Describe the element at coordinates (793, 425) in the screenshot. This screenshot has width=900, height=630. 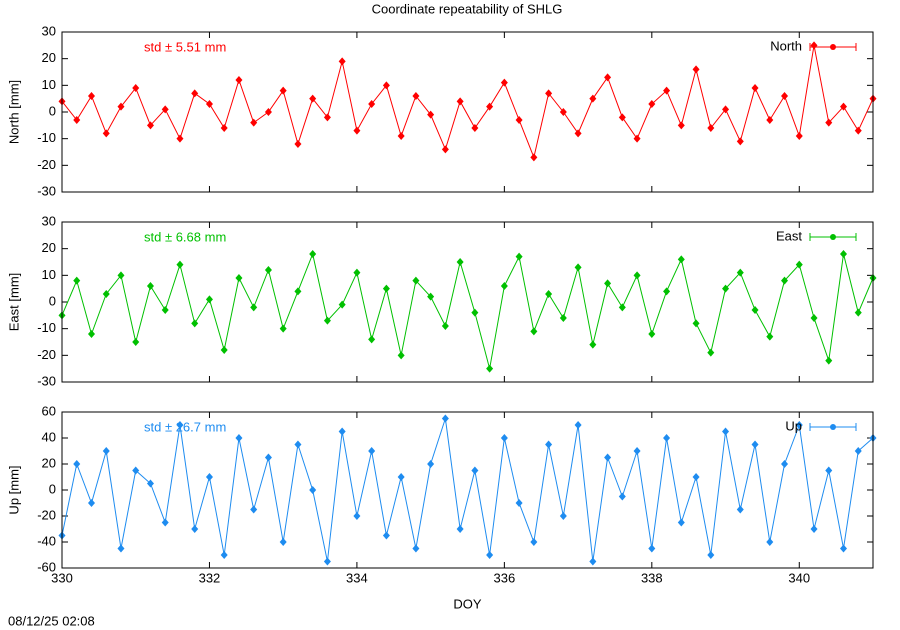
I see `legend-label: Up` at that location.